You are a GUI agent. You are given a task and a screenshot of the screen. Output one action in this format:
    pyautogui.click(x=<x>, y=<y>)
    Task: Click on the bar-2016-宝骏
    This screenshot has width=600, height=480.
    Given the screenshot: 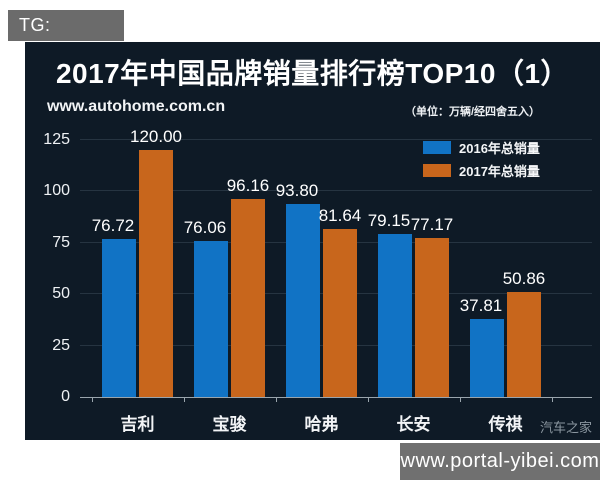 What is the action you would take?
    pyautogui.click(x=211, y=318)
    